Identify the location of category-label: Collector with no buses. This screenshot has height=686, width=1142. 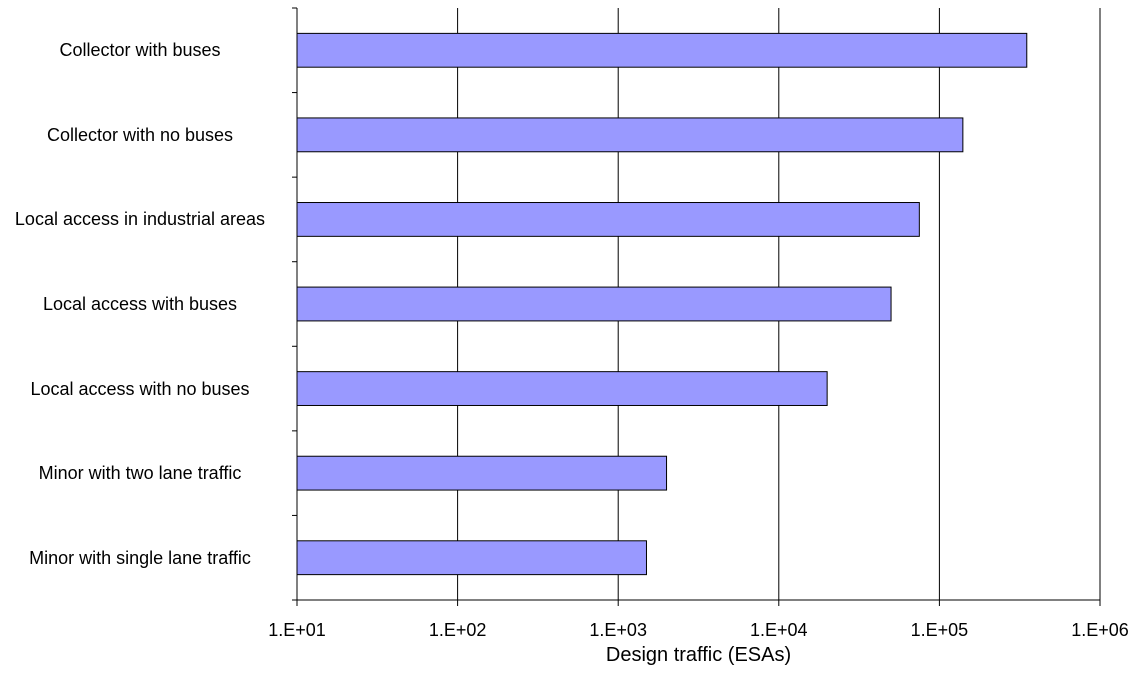
(140, 134).